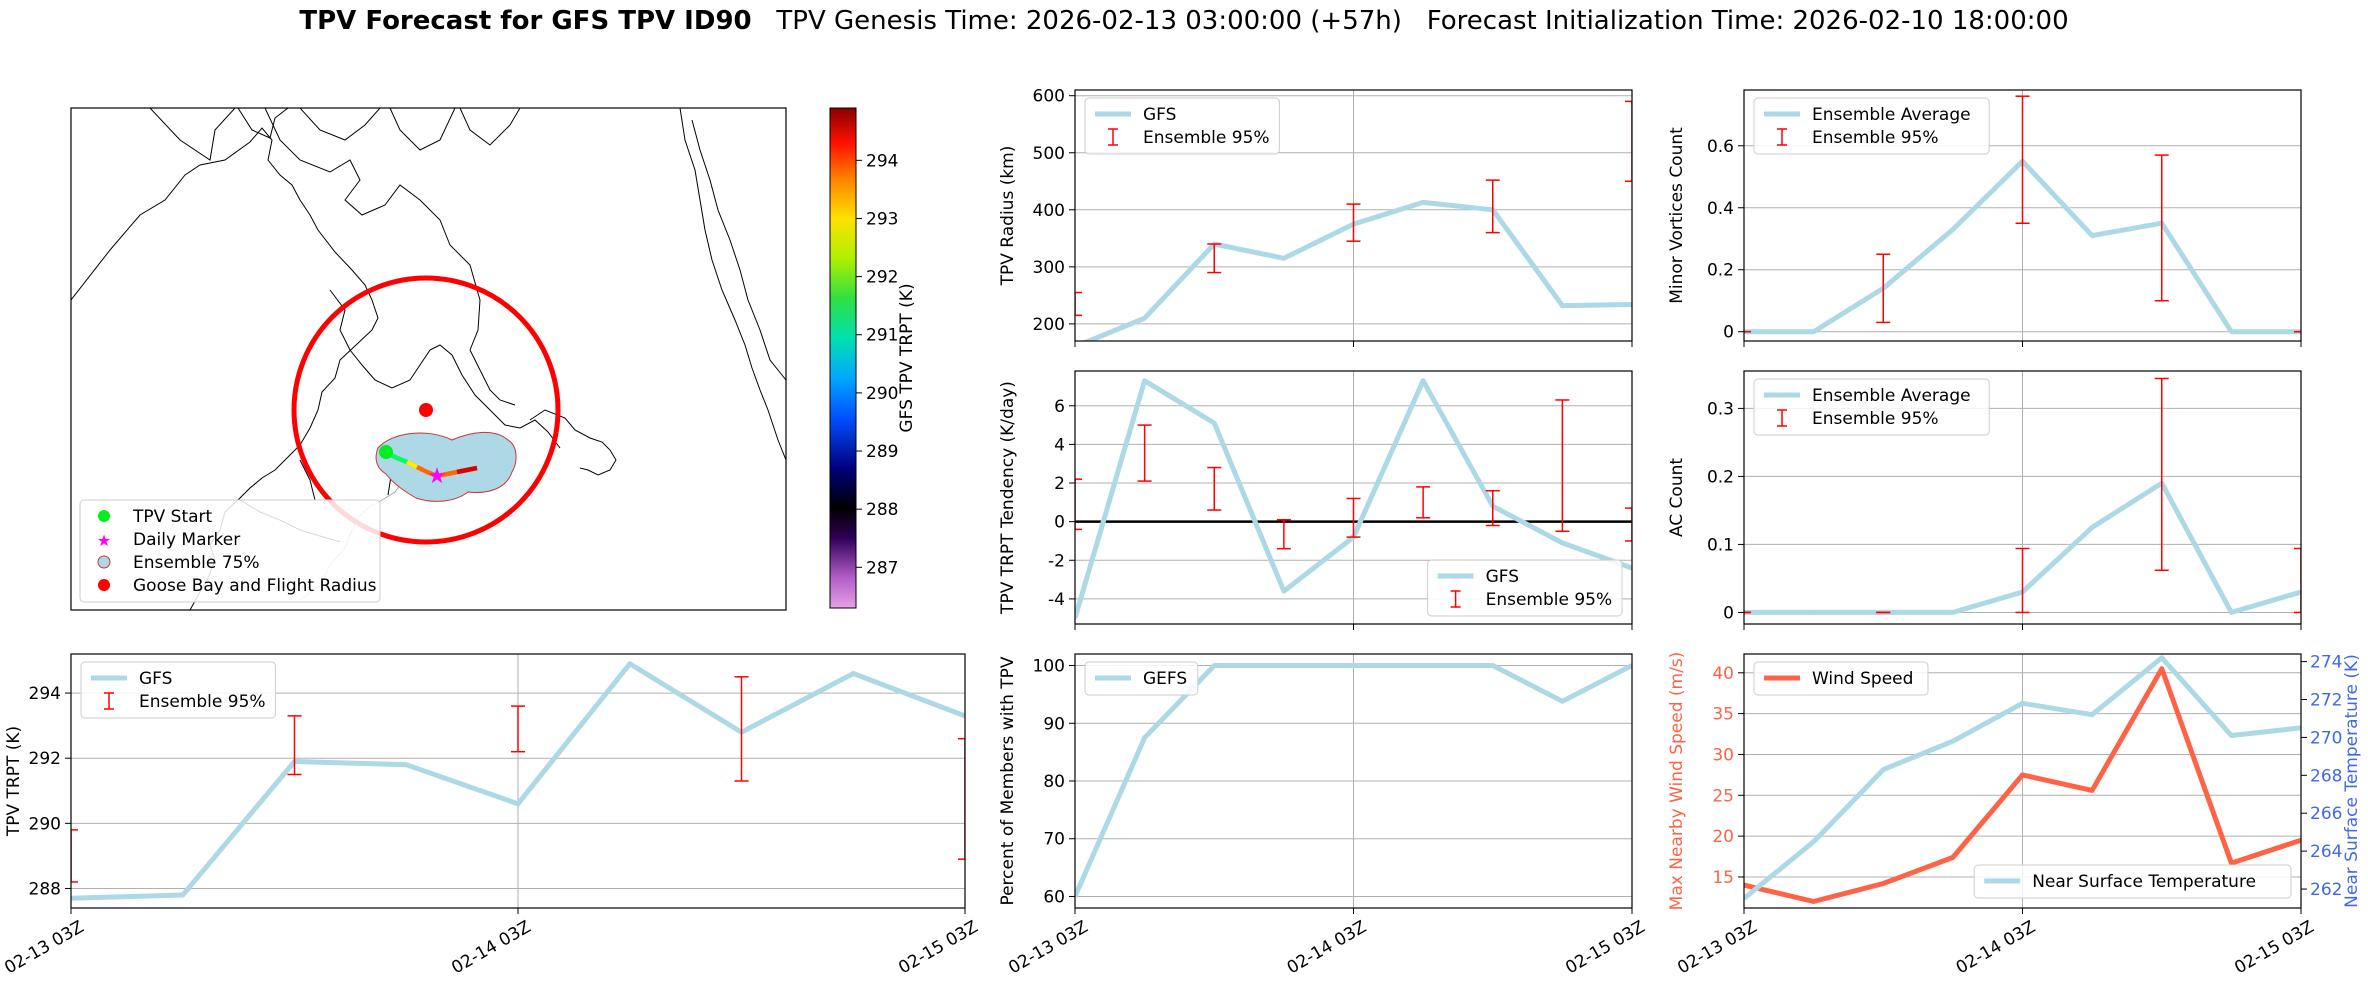  I want to click on ensemble-75-region, so click(446, 467).